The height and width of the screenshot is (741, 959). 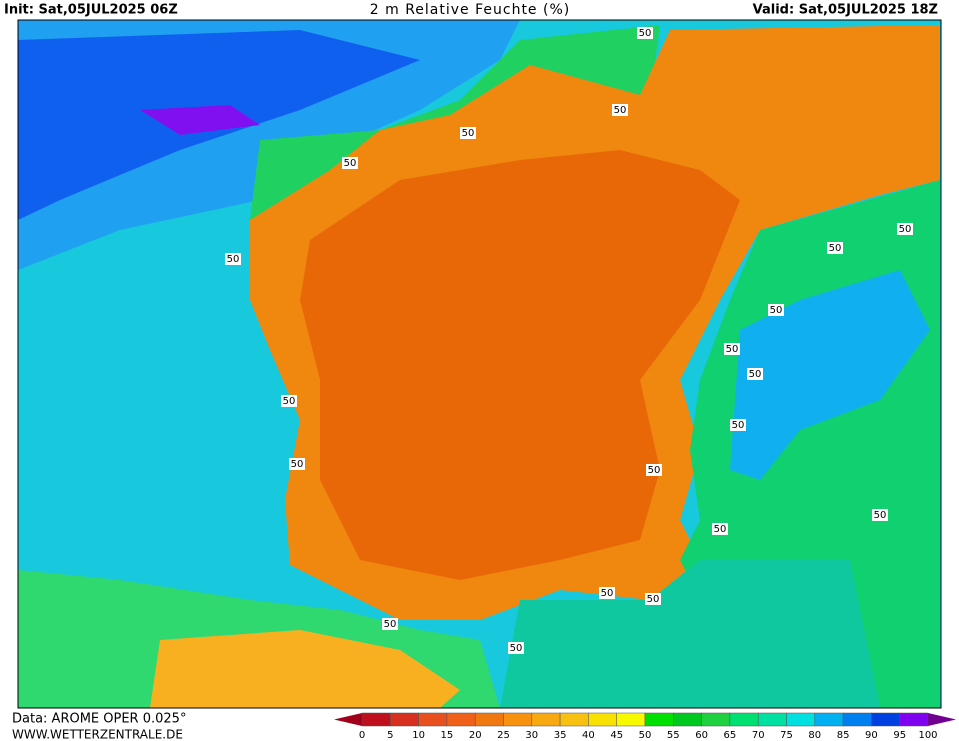 What do you see at coordinates (927, 735) in the screenshot?
I see `colorbar-tick-label: 100` at bounding box center [927, 735].